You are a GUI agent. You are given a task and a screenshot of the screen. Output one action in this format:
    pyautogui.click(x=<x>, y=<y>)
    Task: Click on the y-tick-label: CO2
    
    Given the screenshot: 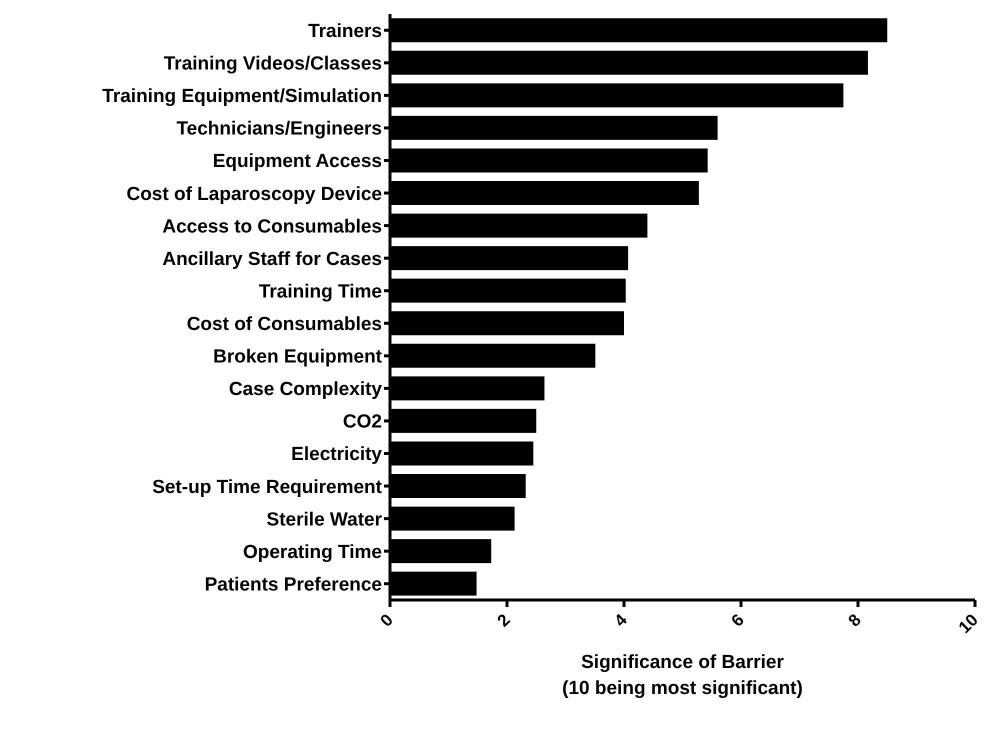 What is the action you would take?
    pyautogui.click(x=362, y=422)
    